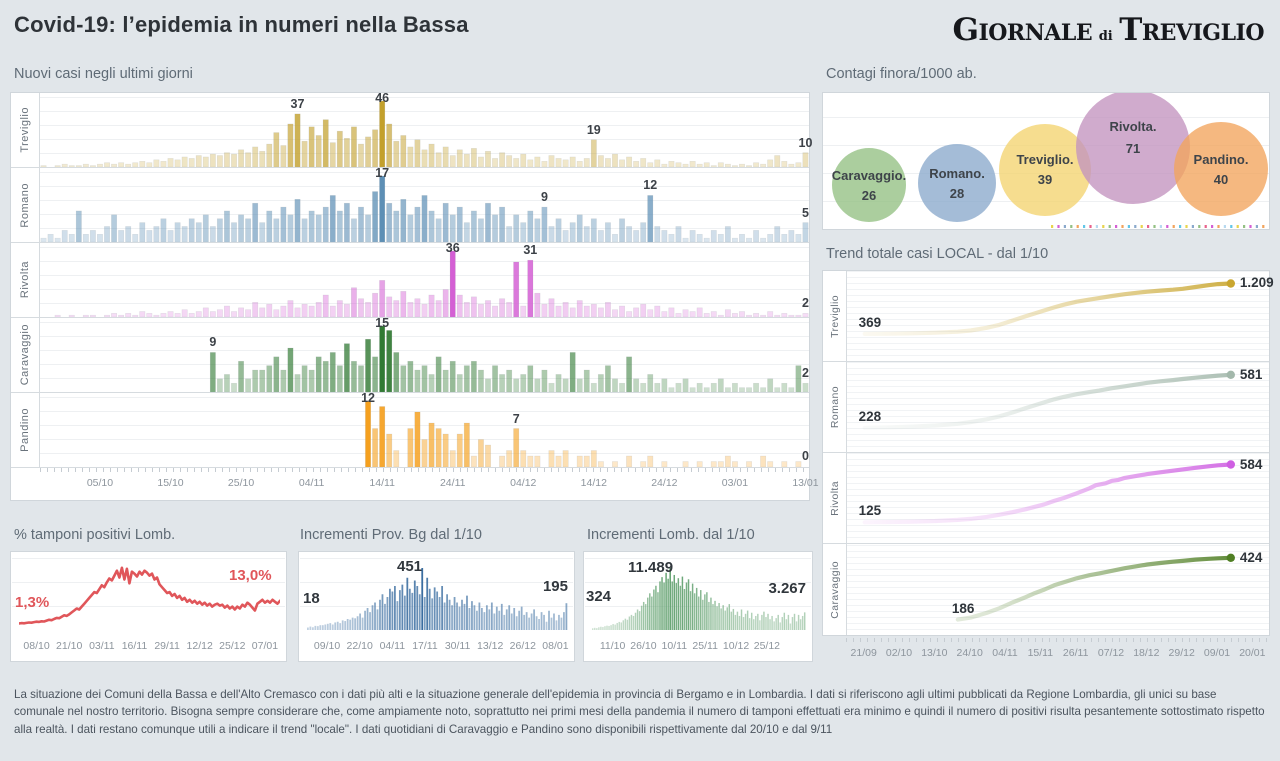  What do you see at coordinates (787, 588) in the screenshot?
I see `lomb-end-label: 3.267` at bounding box center [787, 588].